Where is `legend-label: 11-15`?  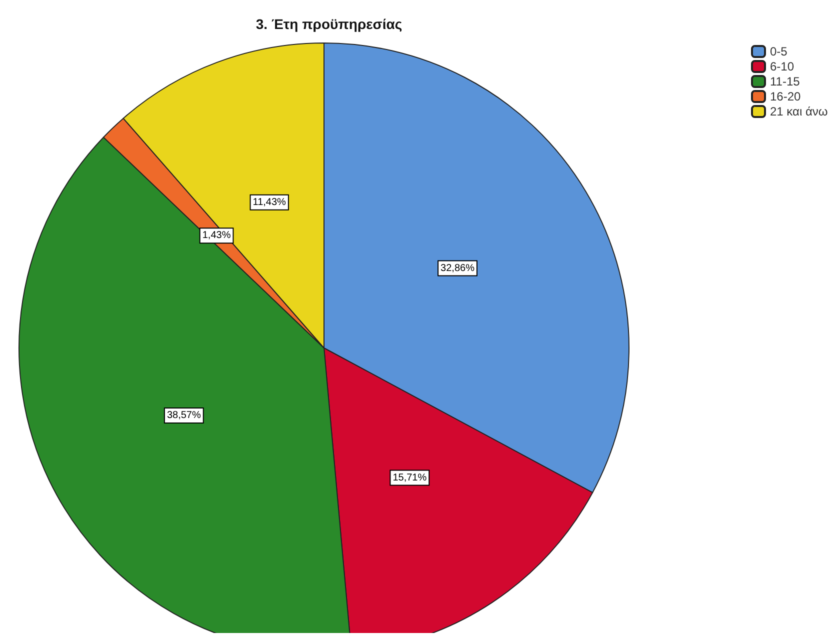 legend-label: 11-15 is located at coordinates (785, 81).